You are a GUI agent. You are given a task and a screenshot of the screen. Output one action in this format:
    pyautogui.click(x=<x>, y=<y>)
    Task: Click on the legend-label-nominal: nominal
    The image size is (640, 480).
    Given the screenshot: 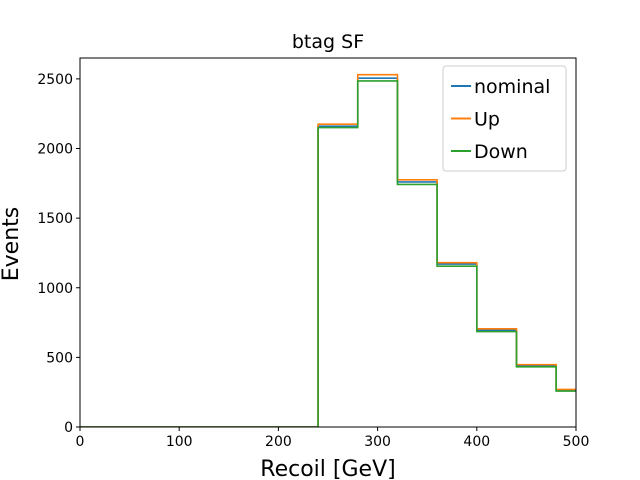 What is the action you would take?
    pyautogui.click(x=512, y=87)
    